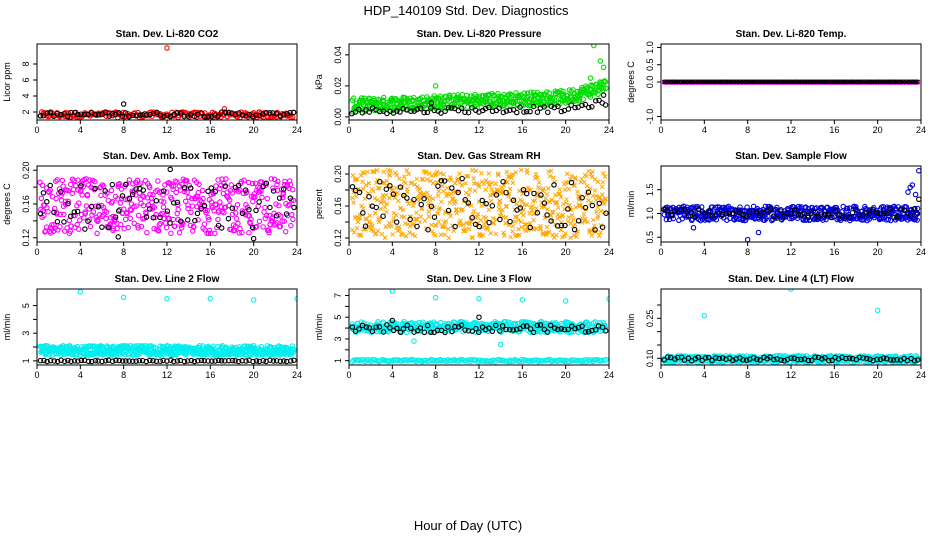 Image resolution: width=936 pixels, height=540 pixels. Describe the element at coordinates (479, 279) in the screenshot. I see `panel-title: Stan. Dev. Line 3 Flow` at that location.